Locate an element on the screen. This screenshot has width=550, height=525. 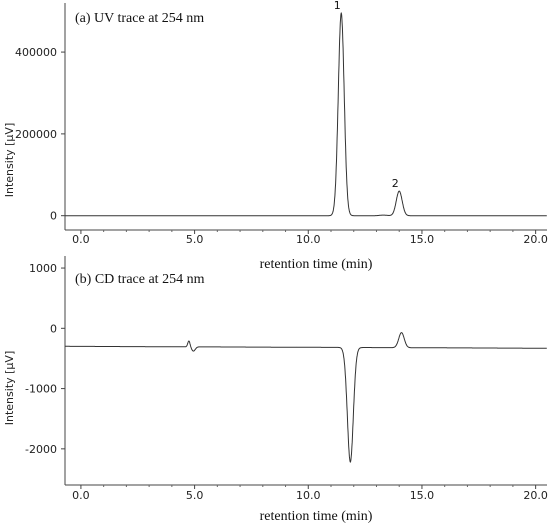
uv-trace-title: (a) UV trace at 254 nm is located at coordinates (139, 18).